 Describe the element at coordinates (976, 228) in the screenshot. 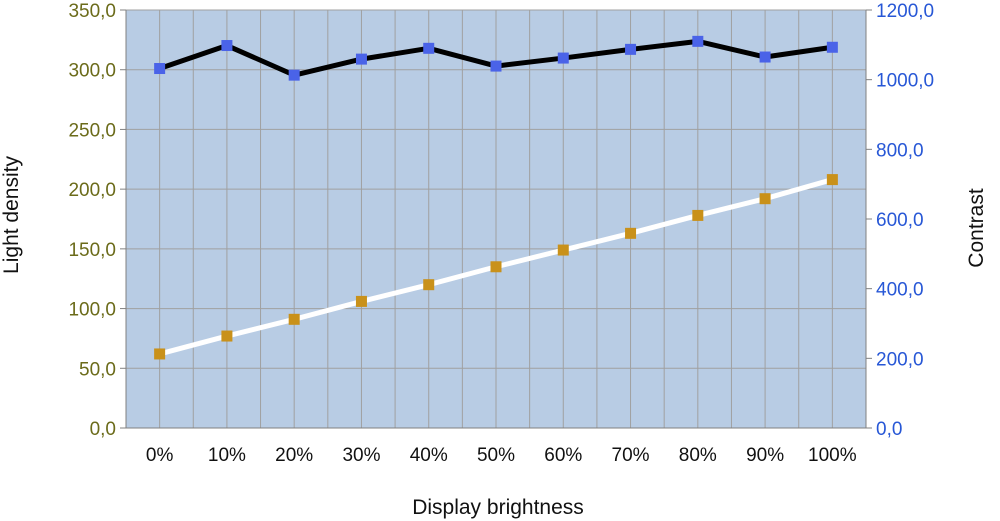

I see `y-axis-label-right: Contrast` at that location.